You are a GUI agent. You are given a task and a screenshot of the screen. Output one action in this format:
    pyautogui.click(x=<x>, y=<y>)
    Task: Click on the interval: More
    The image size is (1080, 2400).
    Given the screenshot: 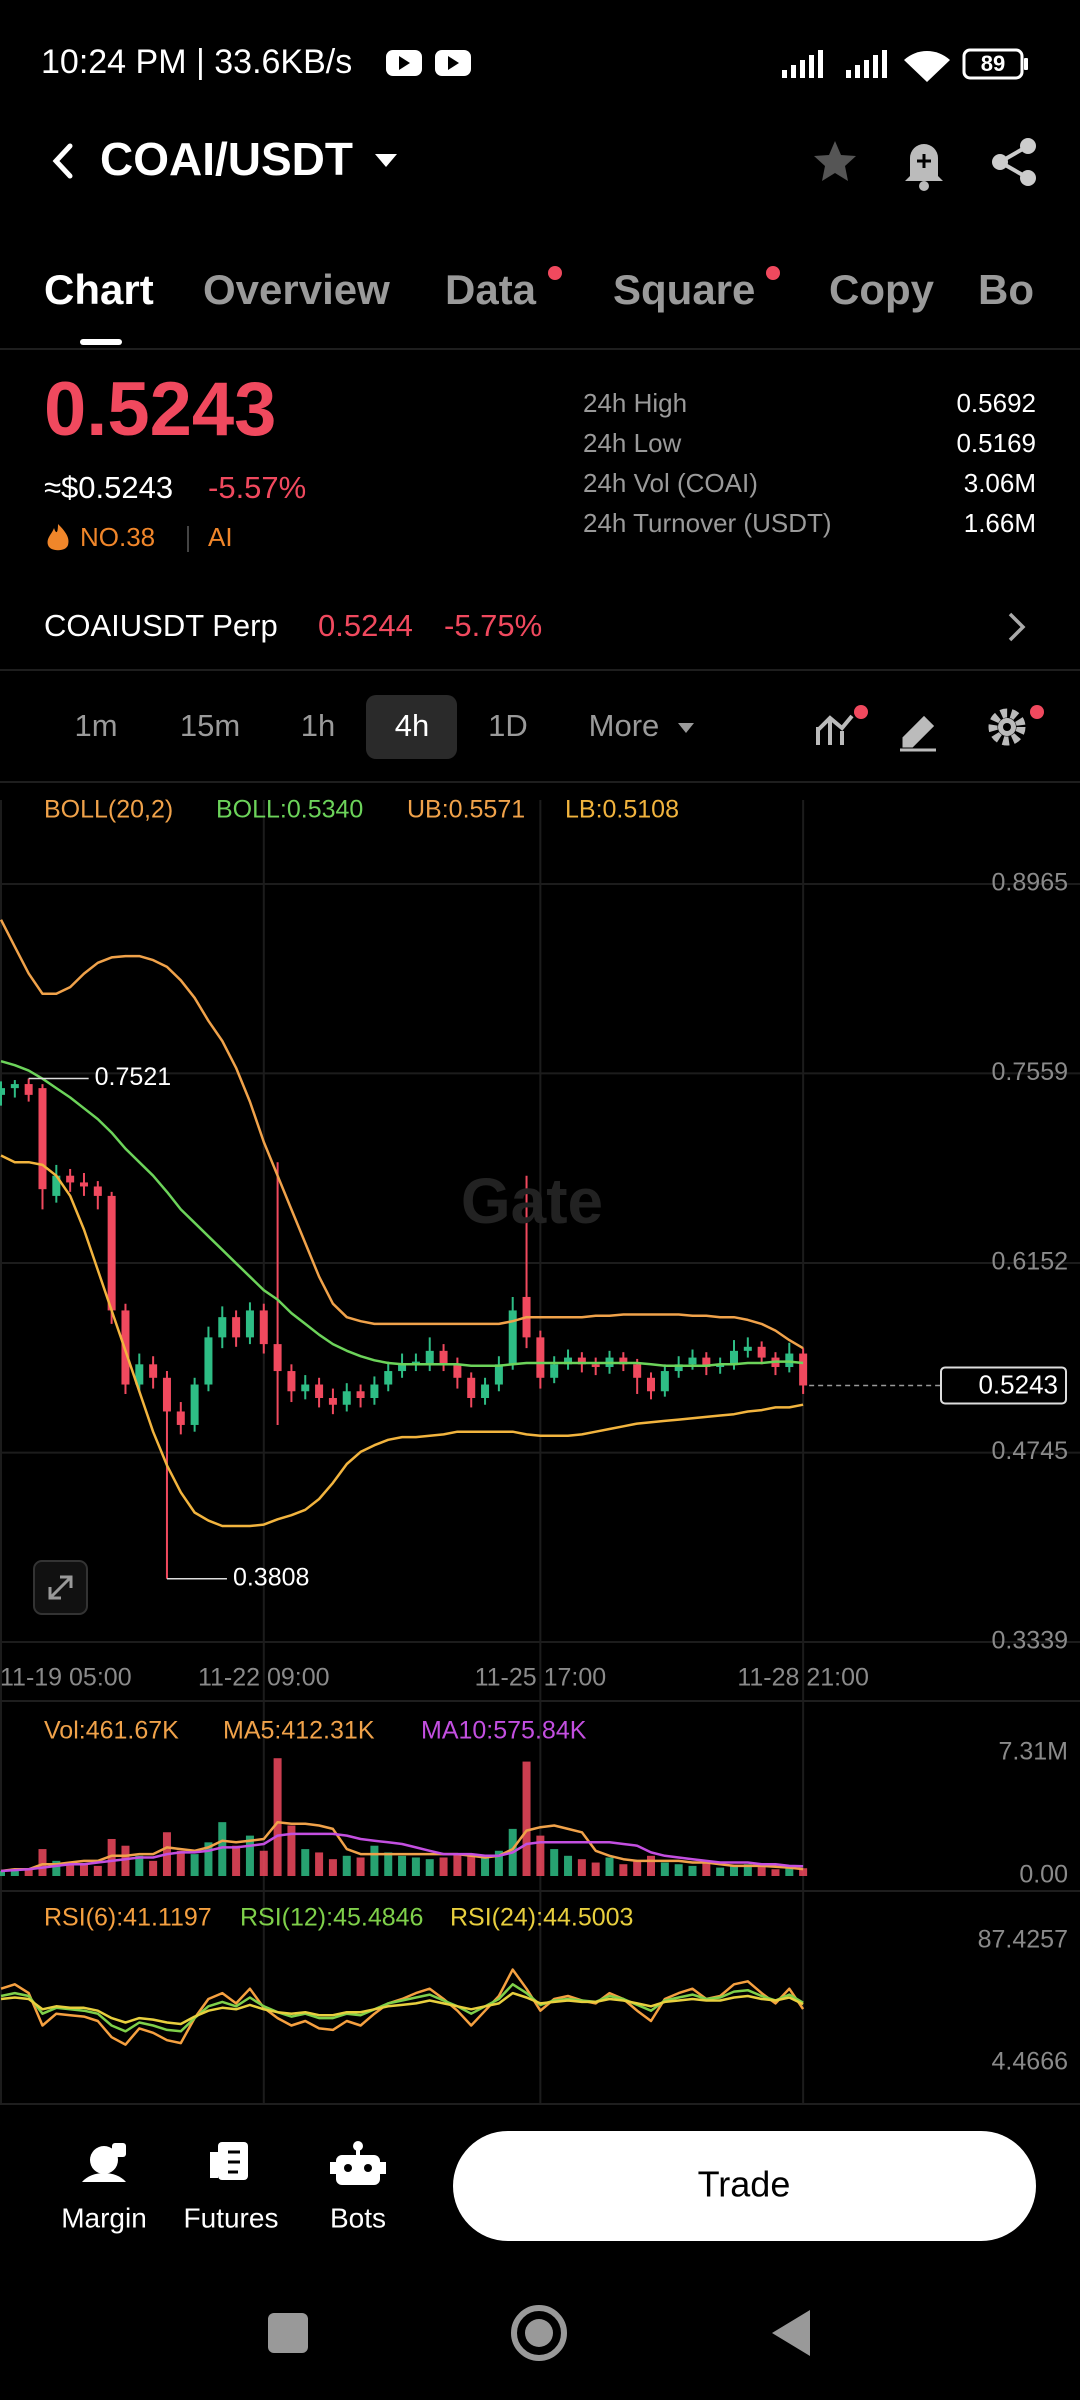 What is the action you would take?
    pyautogui.click(x=624, y=725)
    